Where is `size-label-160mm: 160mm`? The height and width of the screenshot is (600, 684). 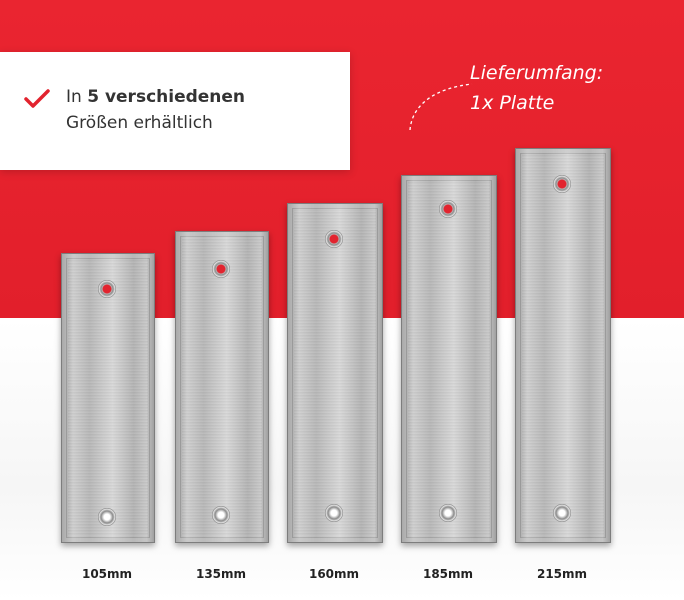
size-label-160mm: 160mm is located at coordinates (334, 574).